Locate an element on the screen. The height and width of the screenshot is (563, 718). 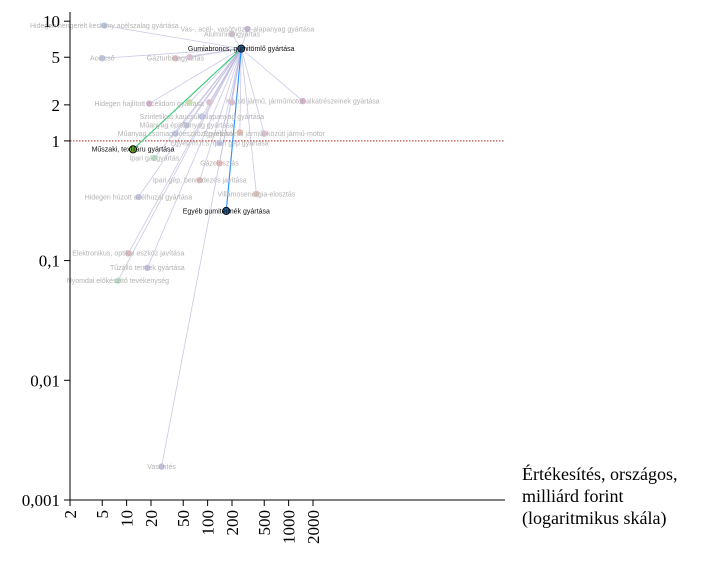
point-label-egyeb-kozuti-jarmu-kozuti-jarmu-motor-15: Egyéb közúti jármű, közúti jármű-motor is located at coordinates (265, 134).